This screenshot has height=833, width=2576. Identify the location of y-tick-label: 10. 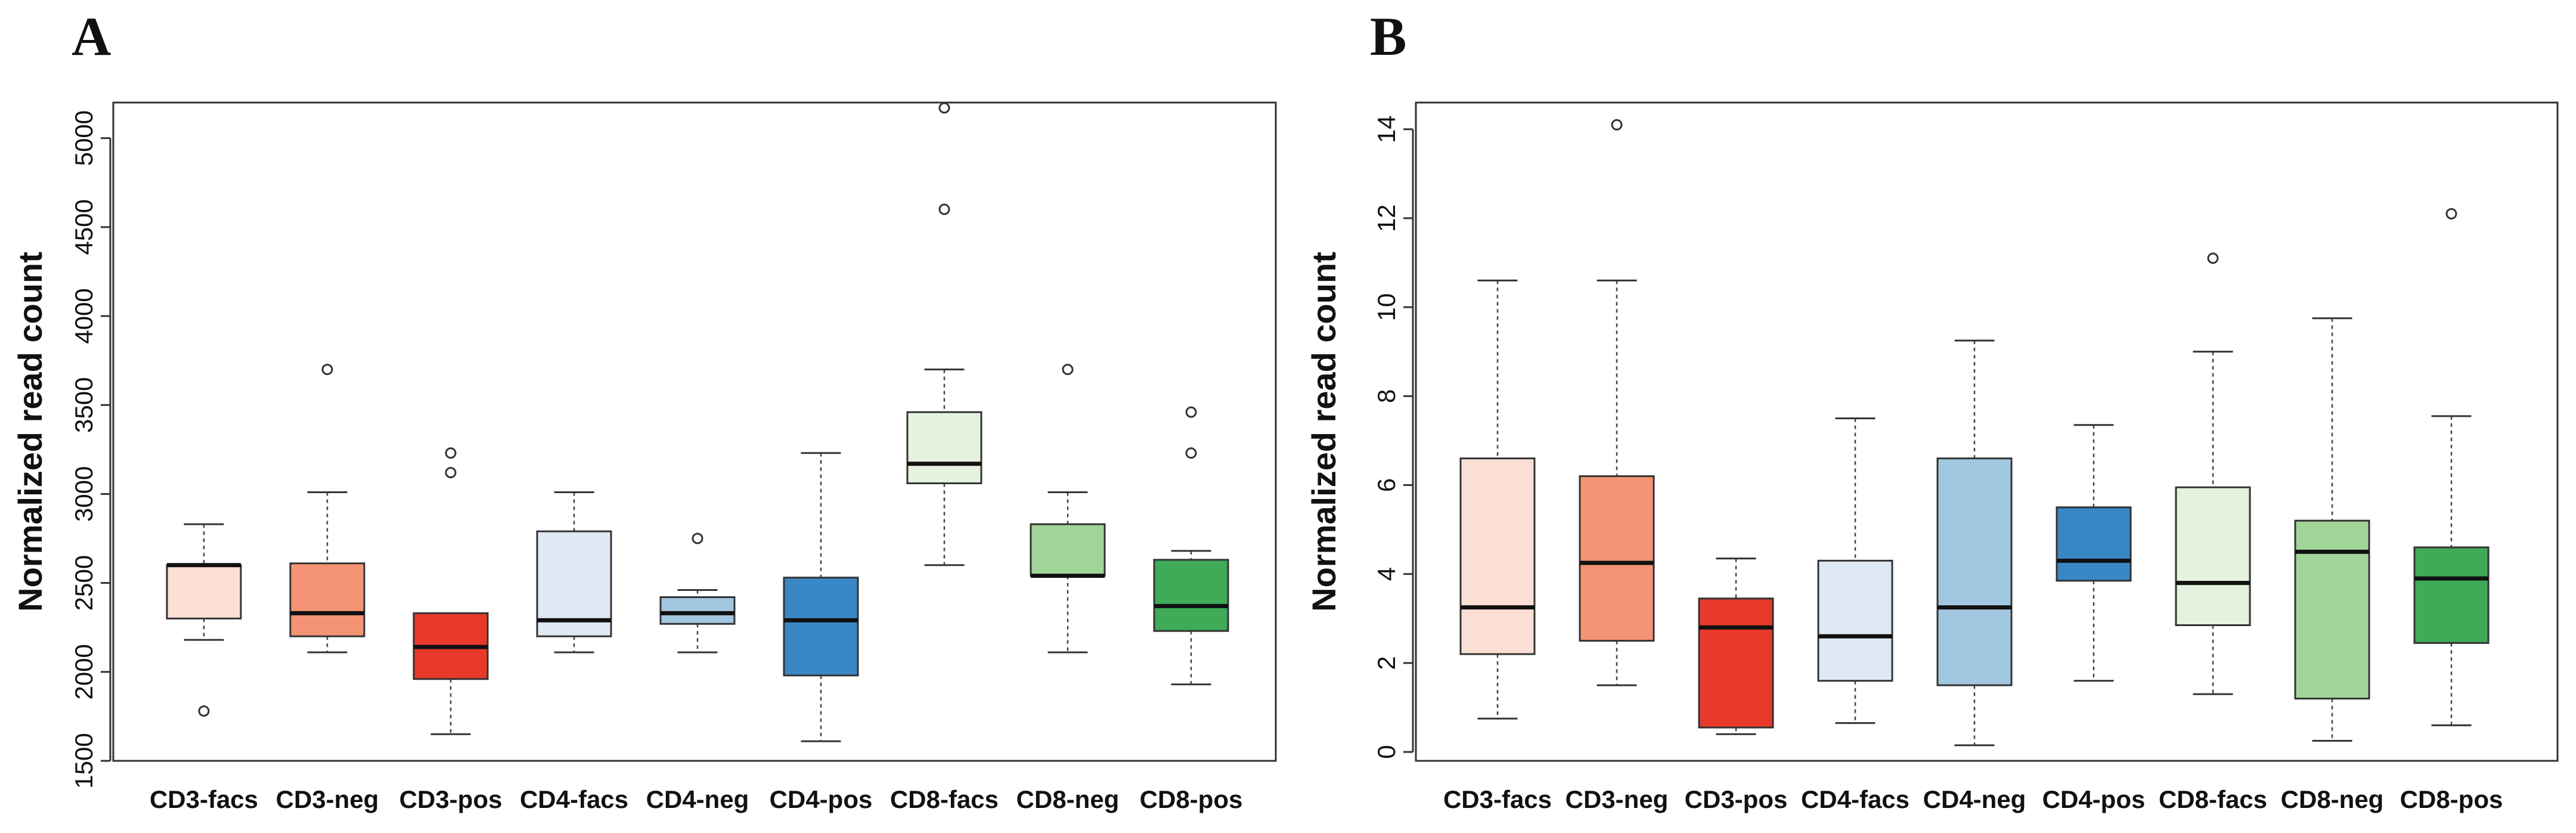
(1386, 307).